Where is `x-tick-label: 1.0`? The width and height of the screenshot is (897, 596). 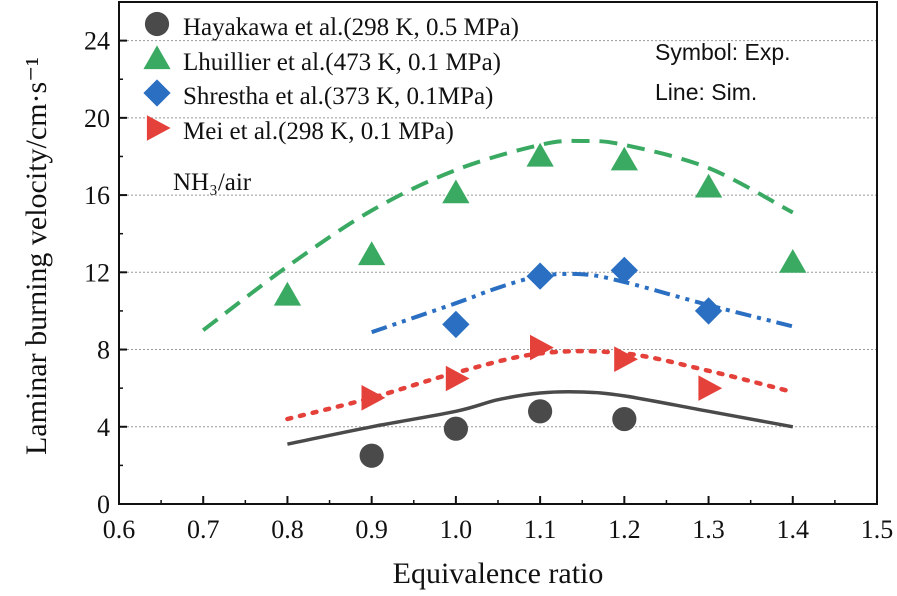 x-tick-label: 1.0 is located at coordinates (456, 529).